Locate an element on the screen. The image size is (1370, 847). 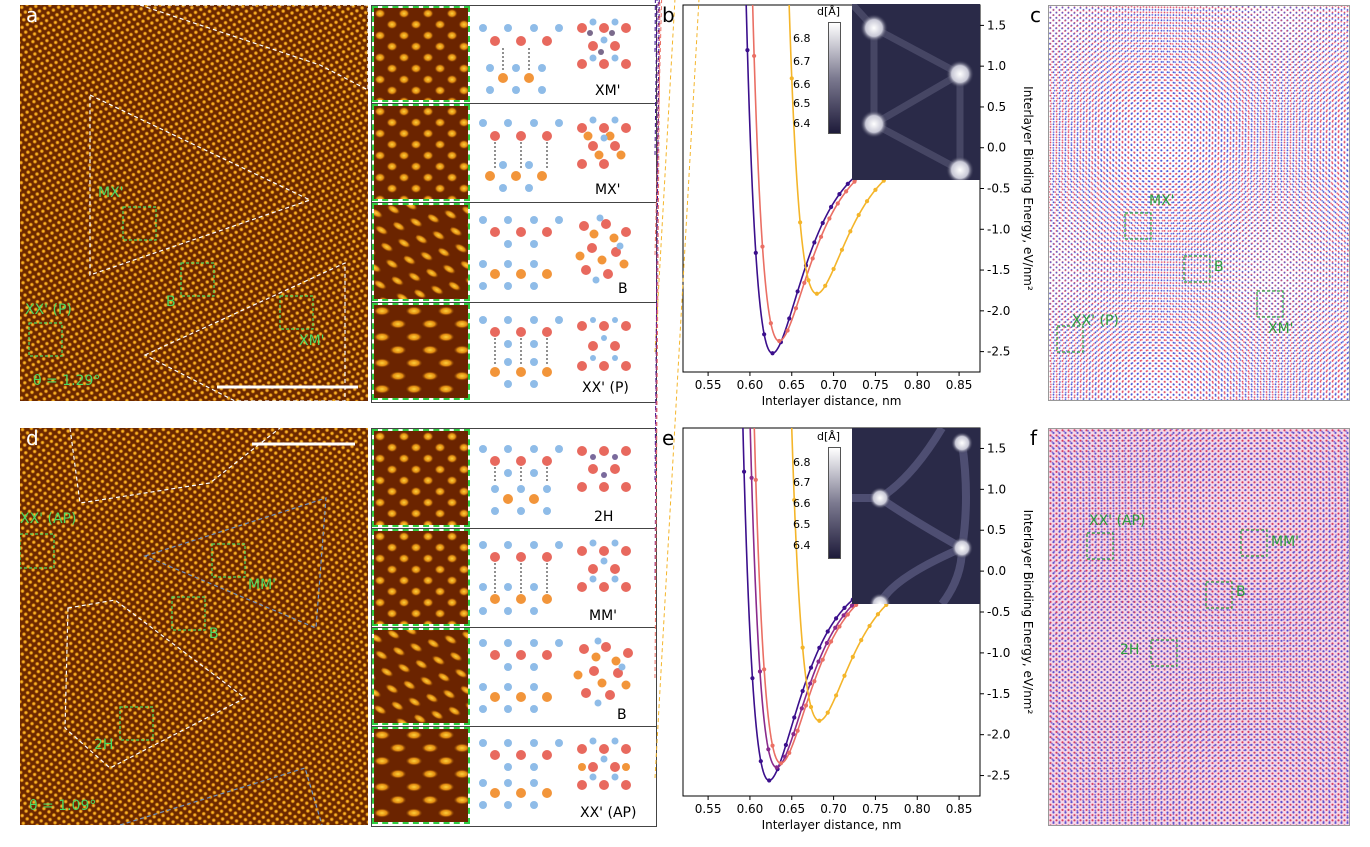
y-tick-label-b-6: -1.5 is located at coordinates (998, 270).